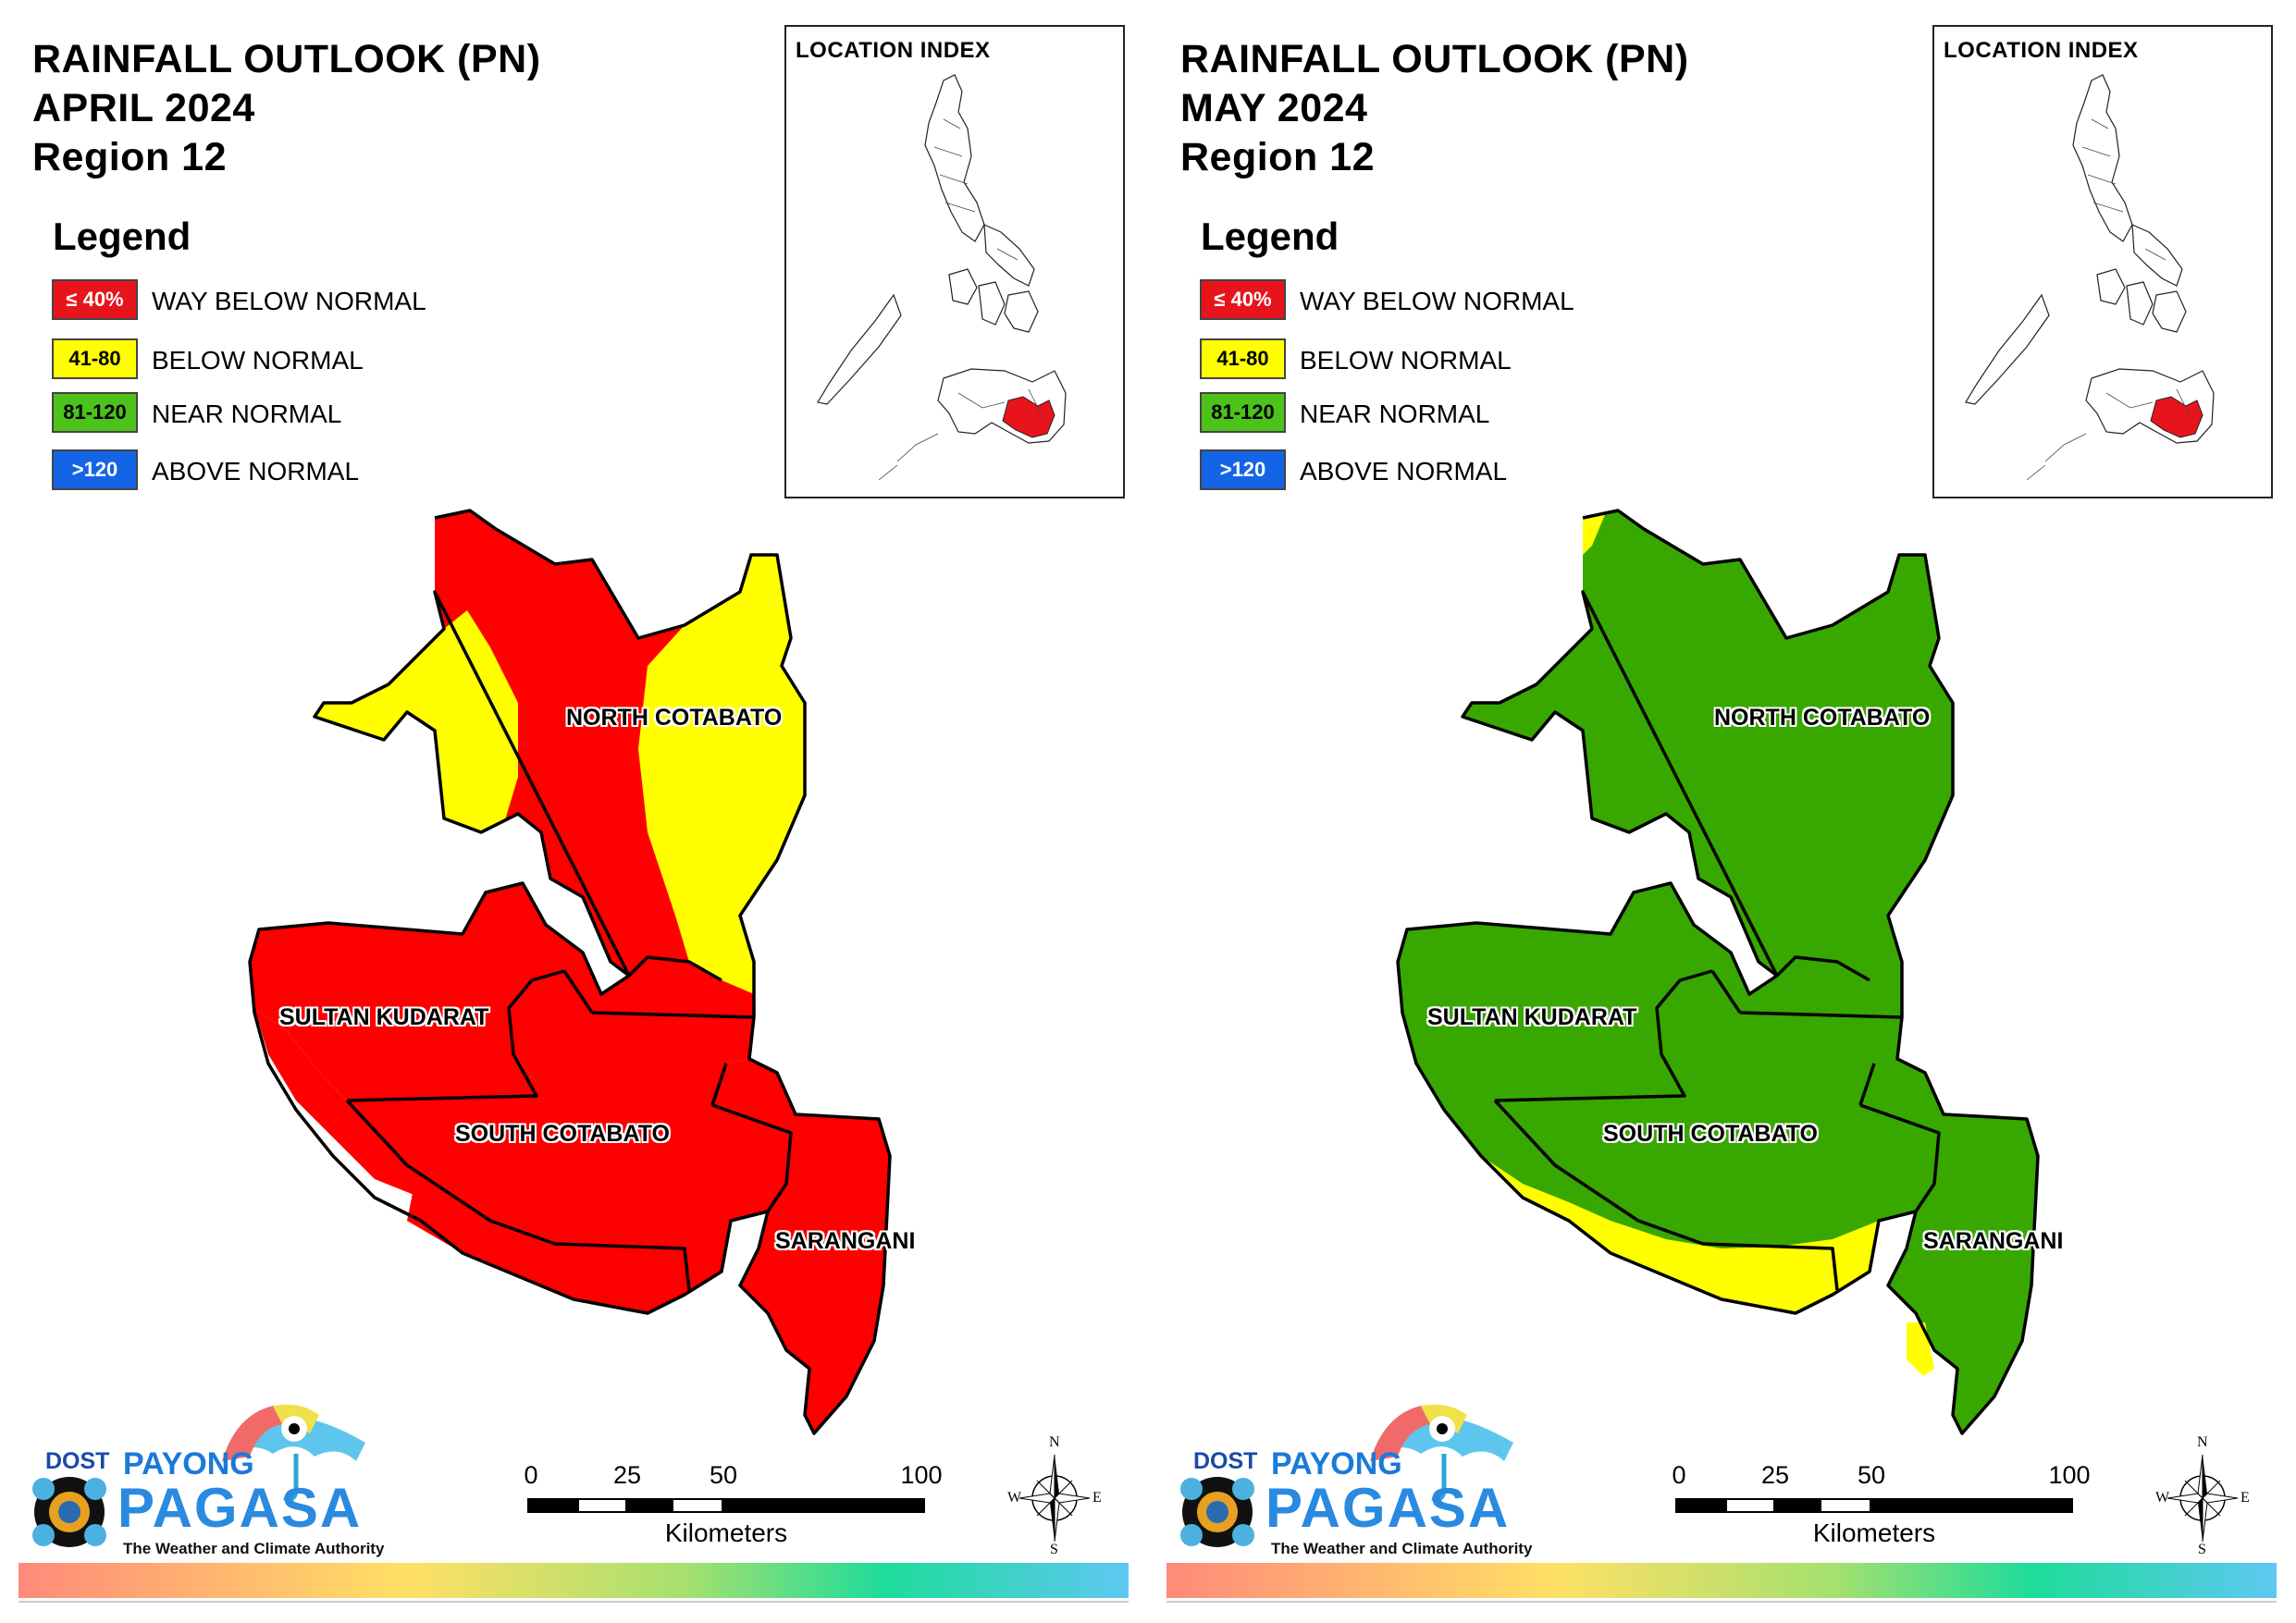 This screenshot has height=1623, width=2296. What do you see at coordinates (502, 991) in the screenshot?
I see `sultan-kudarat-area` at bounding box center [502, 991].